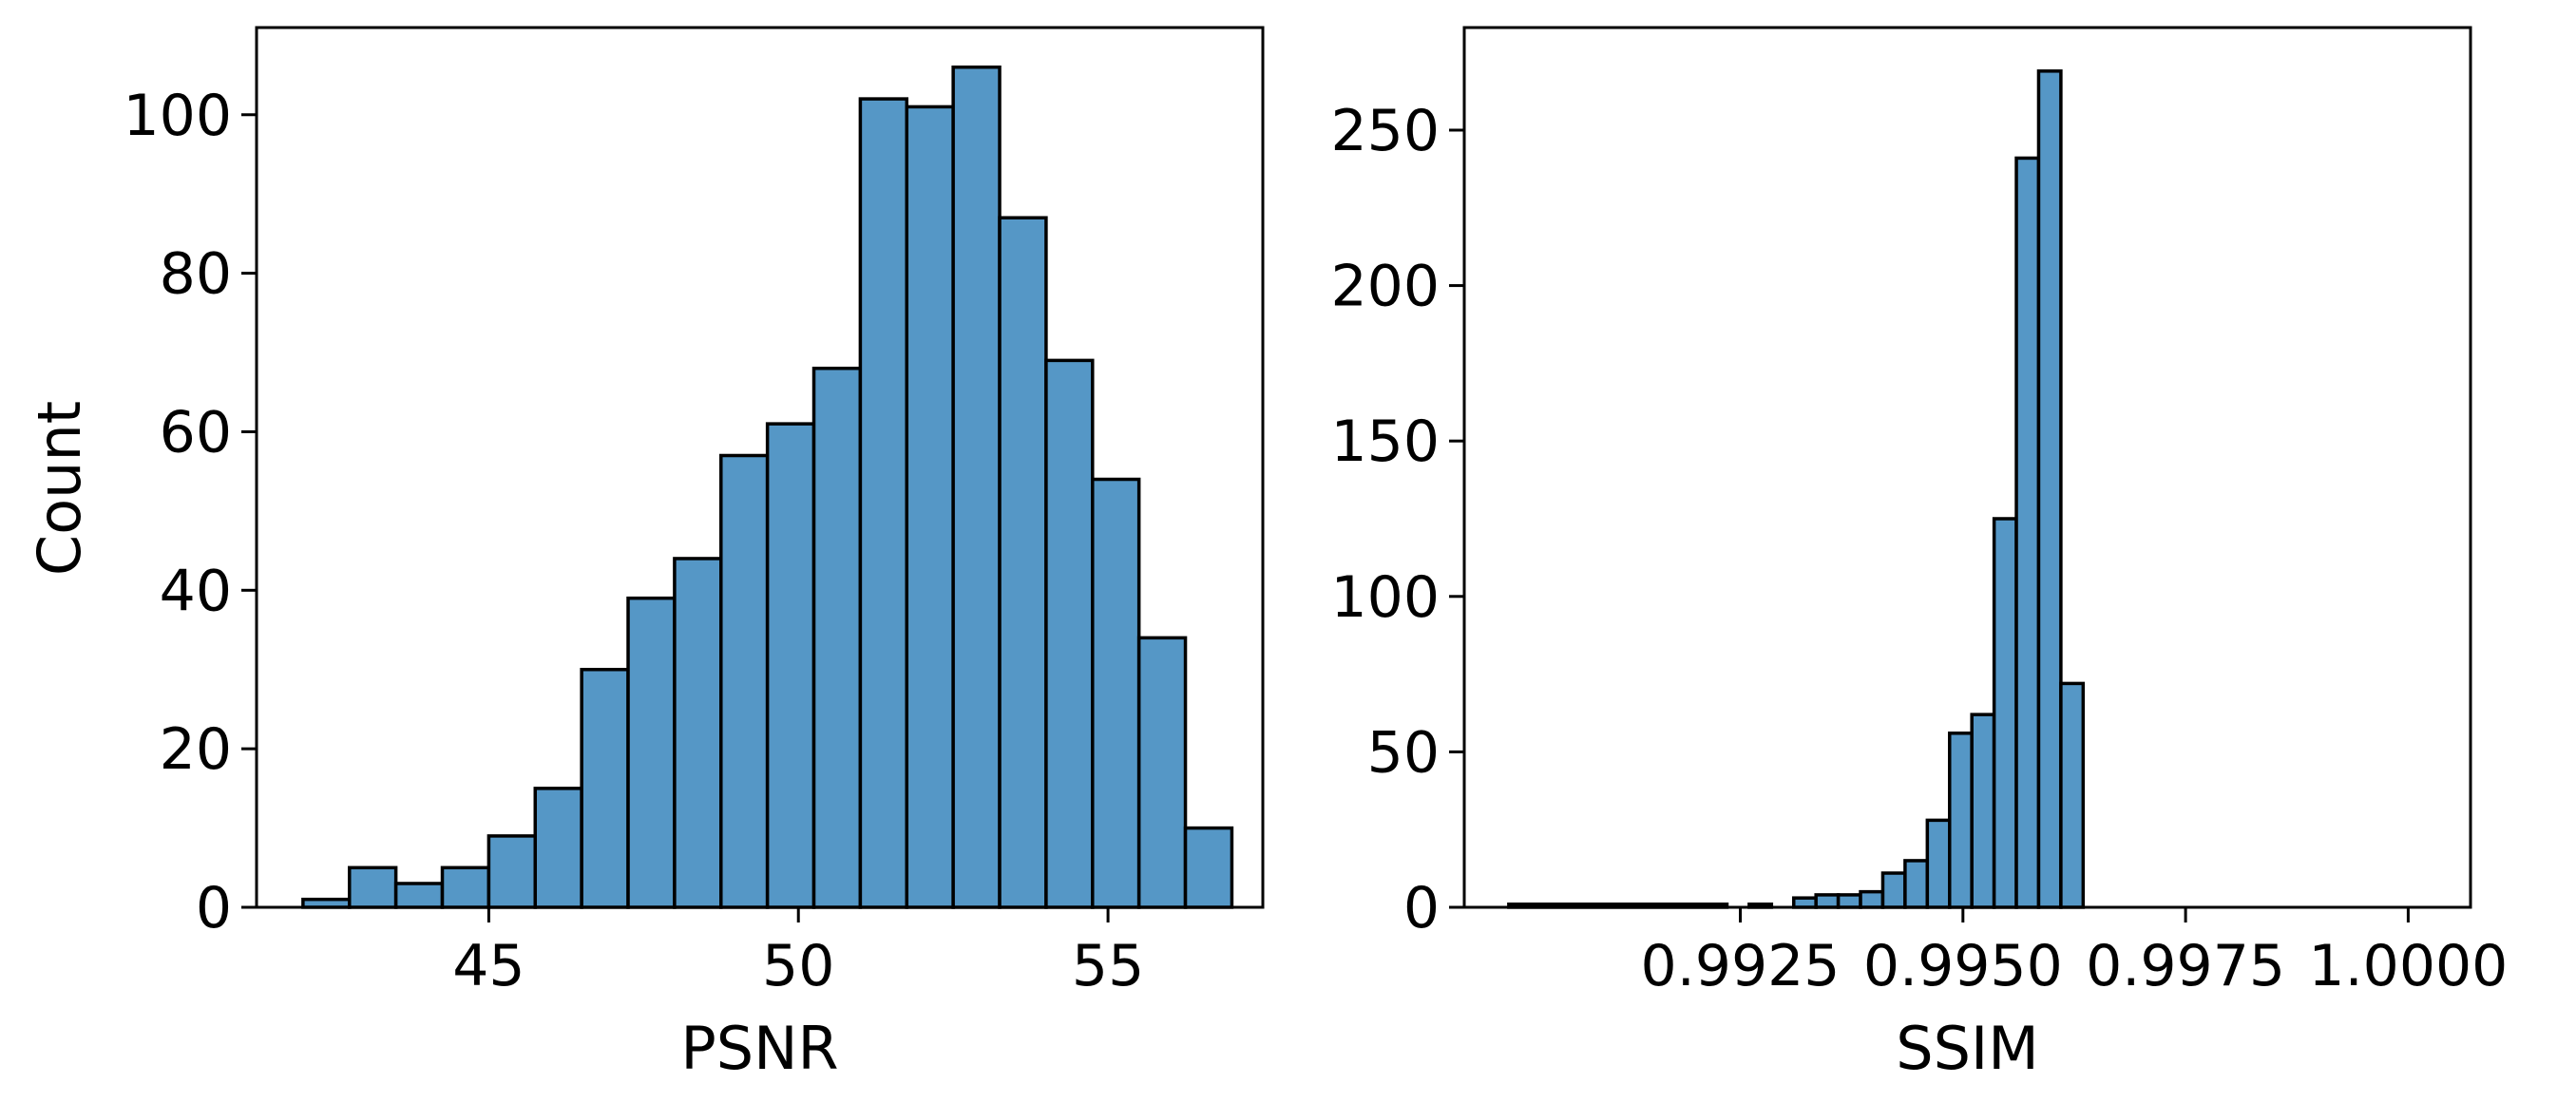  What do you see at coordinates (1385, 442) in the screenshot?
I see `y-tick-label: 150` at bounding box center [1385, 442].